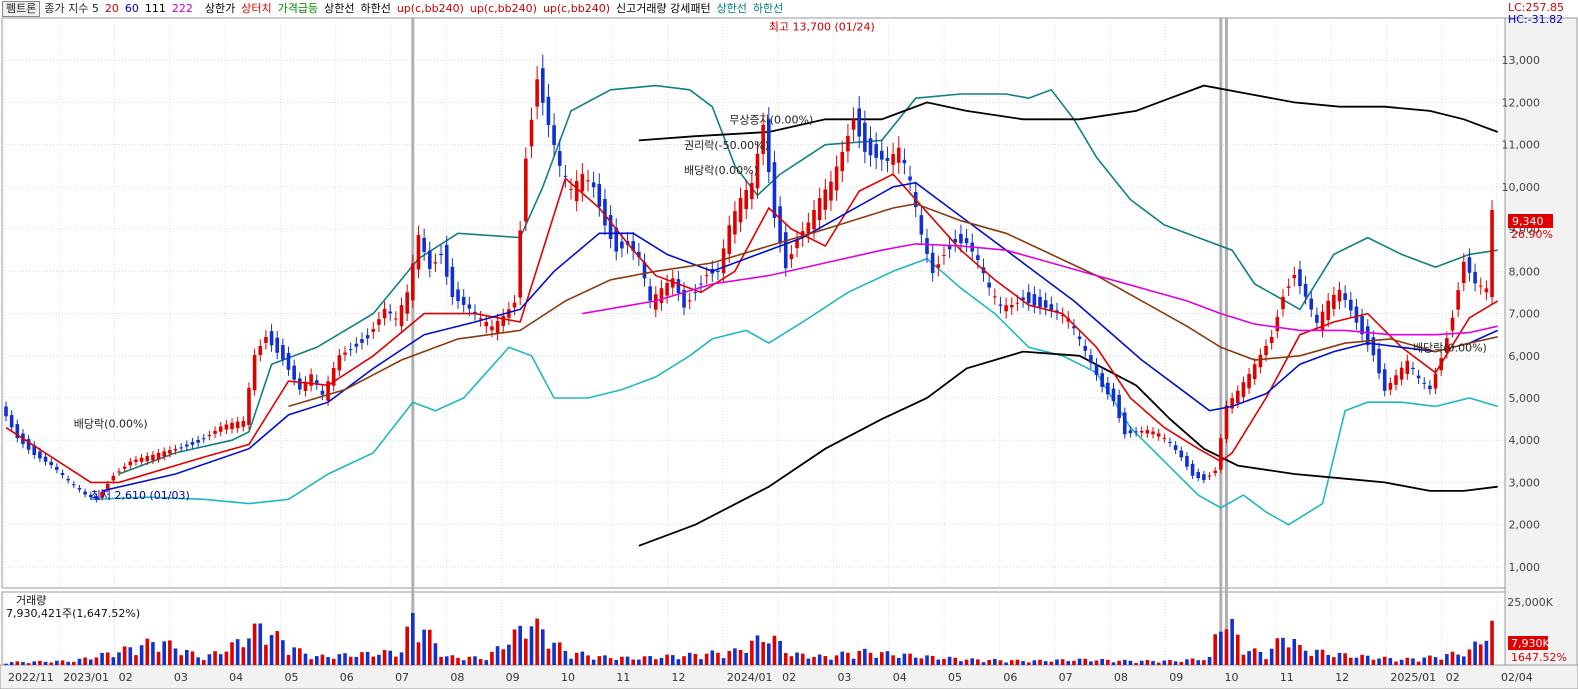 The image size is (1578, 689). What do you see at coordinates (1525, 482) in the screenshot?
I see `y-tick-label: 3,000` at bounding box center [1525, 482].